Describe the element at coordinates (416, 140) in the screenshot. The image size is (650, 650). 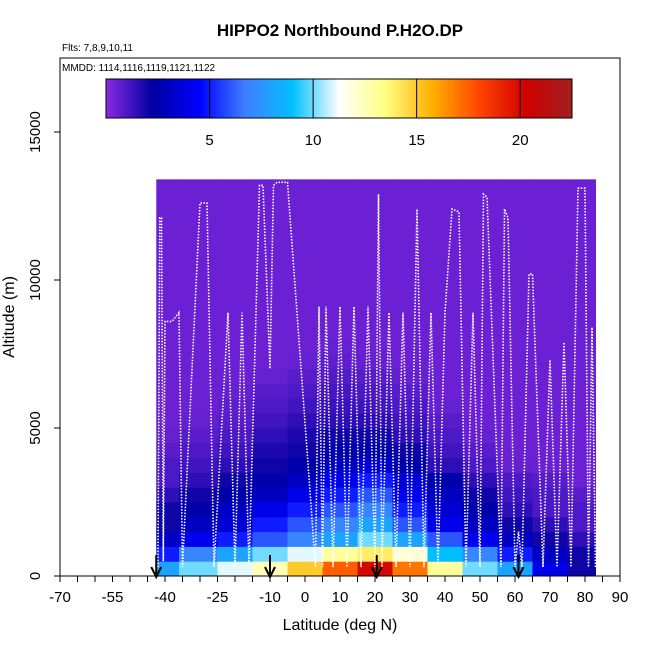
I see `colorbar-tick-label: 15` at that location.